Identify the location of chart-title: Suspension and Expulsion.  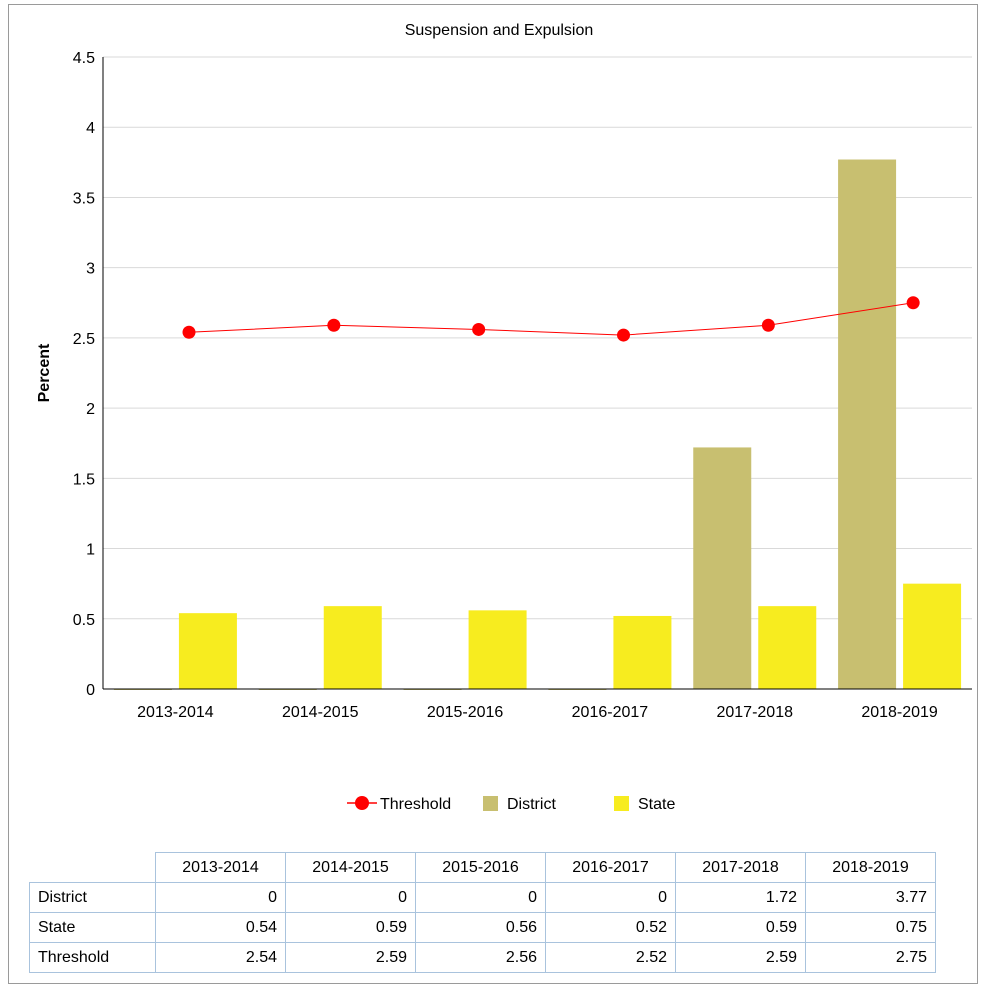
(499, 30).